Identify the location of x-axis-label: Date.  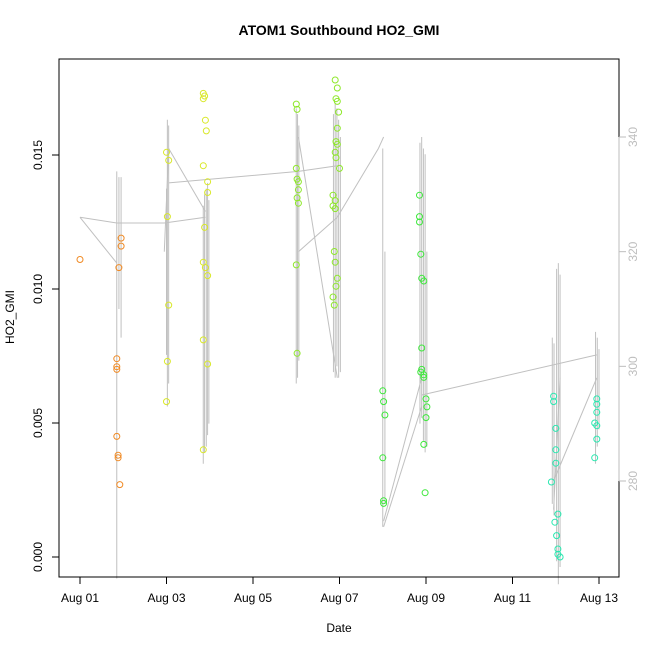
(339, 628).